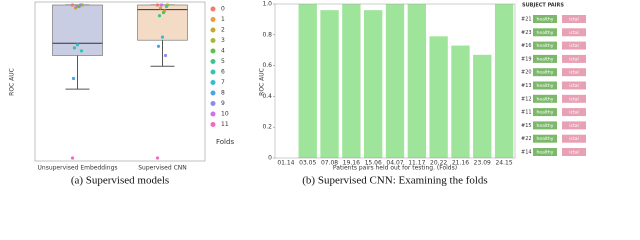 This screenshot has width=640, height=240. Describe the element at coordinates (482, 163) in the screenshot. I see `x-tick-label: 23.09` at that location.